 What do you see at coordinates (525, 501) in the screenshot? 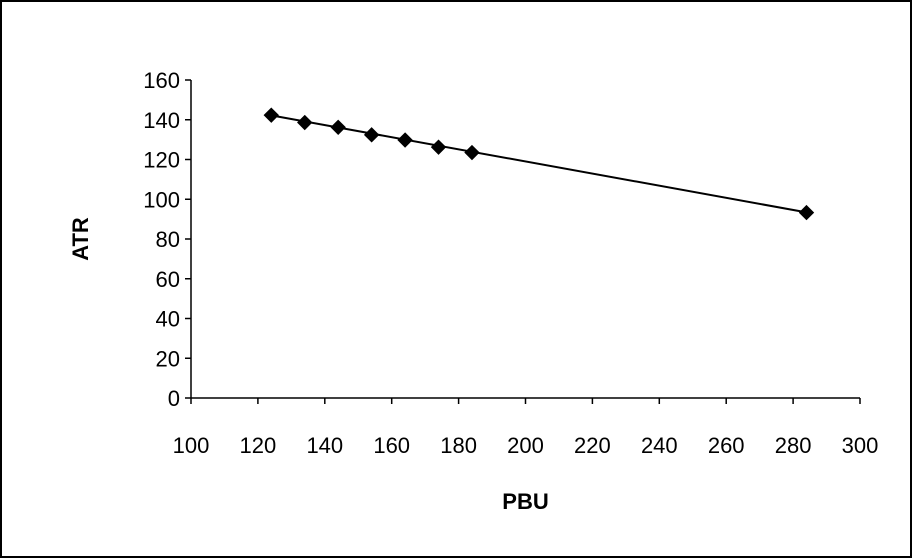
I see `x-axis-title: PBU` at bounding box center [525, 501].